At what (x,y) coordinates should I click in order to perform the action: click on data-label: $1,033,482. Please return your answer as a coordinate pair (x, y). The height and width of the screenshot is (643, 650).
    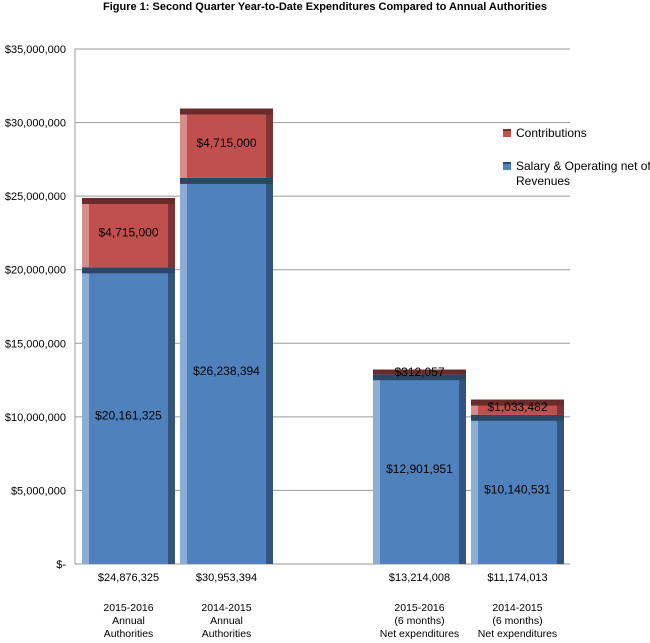
    Looking at the image, I should click on (517, 407).